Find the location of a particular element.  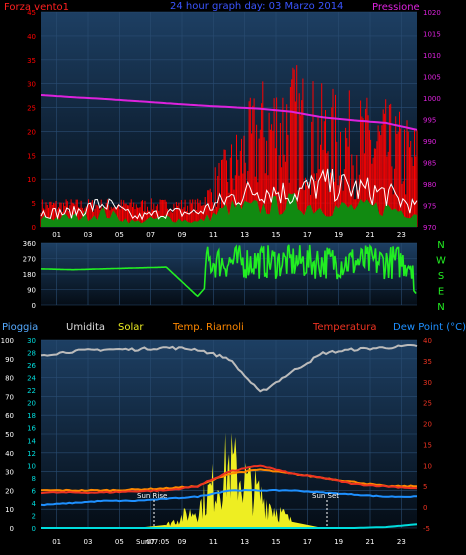

humidity-tick-label: 70 is located at coordinates (9, 397).